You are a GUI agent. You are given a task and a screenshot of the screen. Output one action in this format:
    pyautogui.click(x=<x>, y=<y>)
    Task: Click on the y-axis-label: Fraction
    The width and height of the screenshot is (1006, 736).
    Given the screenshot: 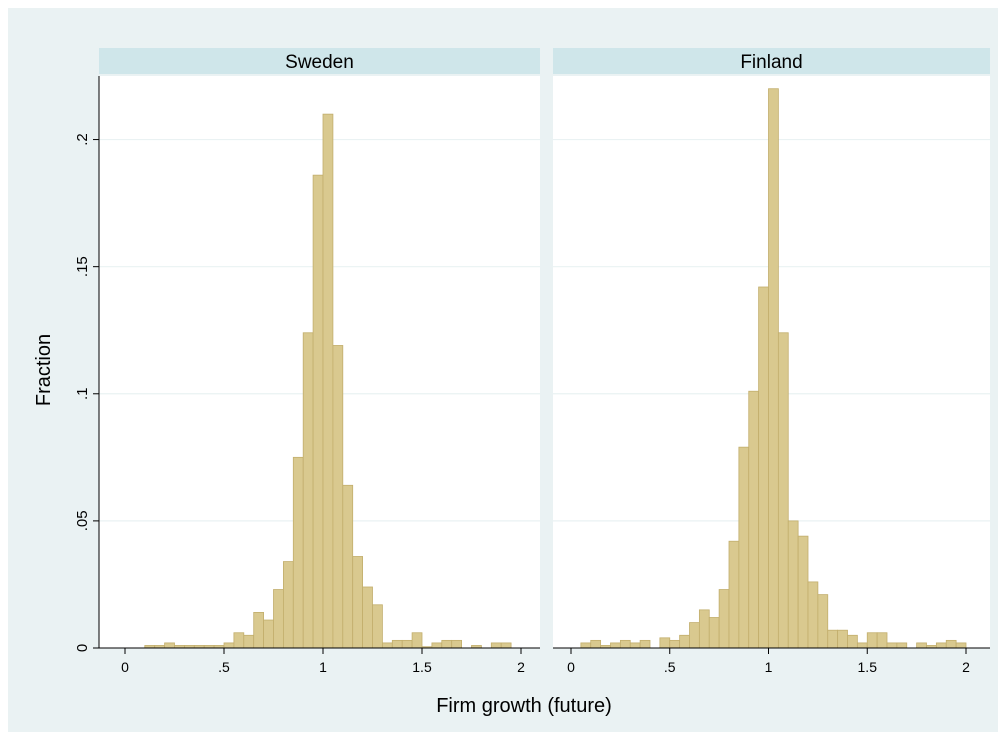 What is the action you would take?
    pyautogui.click(x=44, y=370)
    